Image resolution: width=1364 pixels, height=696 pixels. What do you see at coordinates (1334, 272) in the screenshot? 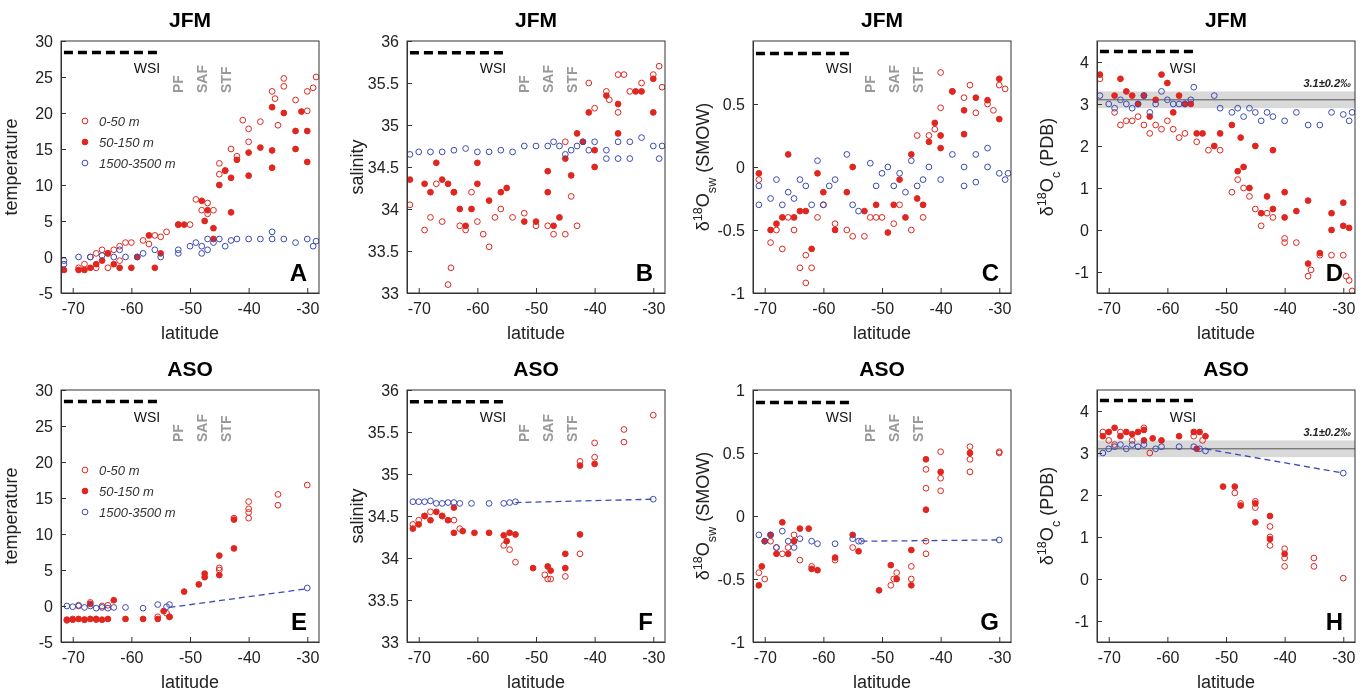
I see `annotation: D` at bounding box center [1334, 272].